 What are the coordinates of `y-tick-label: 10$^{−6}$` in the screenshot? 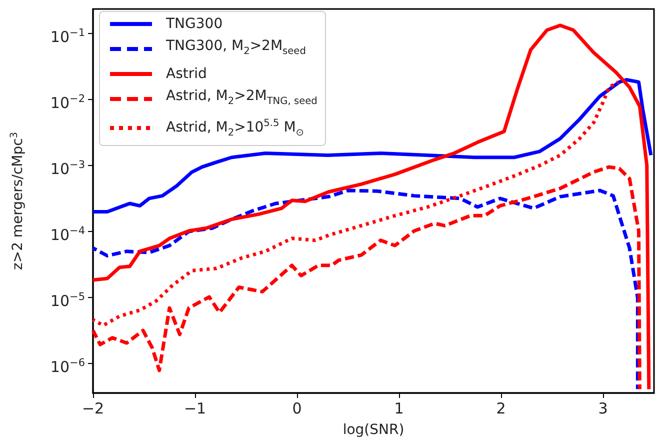 It's located at (67, 366).